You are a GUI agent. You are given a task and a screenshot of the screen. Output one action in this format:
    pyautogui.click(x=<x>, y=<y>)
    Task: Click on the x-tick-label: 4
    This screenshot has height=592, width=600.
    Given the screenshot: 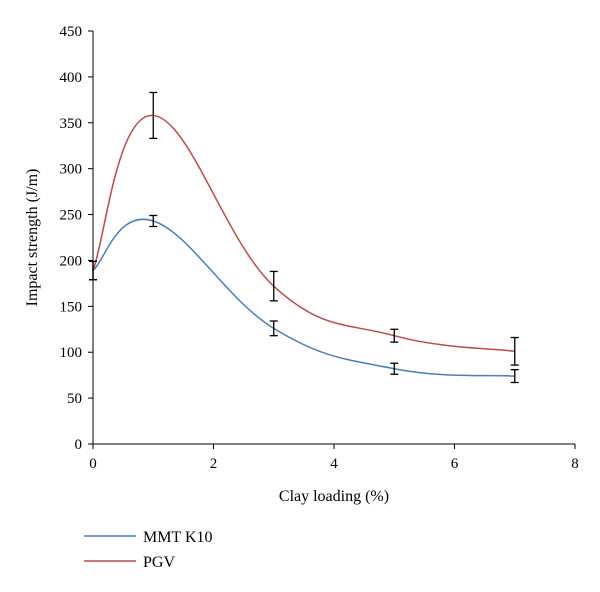 What is the action you would take?
    pyautogui.click(x=334, y=464)
    